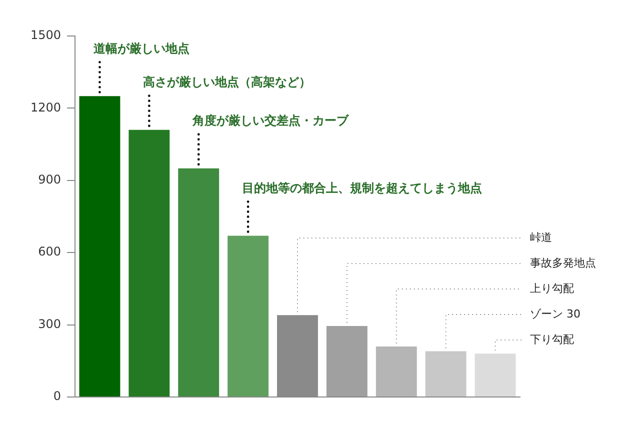 The image size is (640, 423). Describe the element at coordinates (552, 339) in the screenshot. I see `text: 下り勾配` at that location.